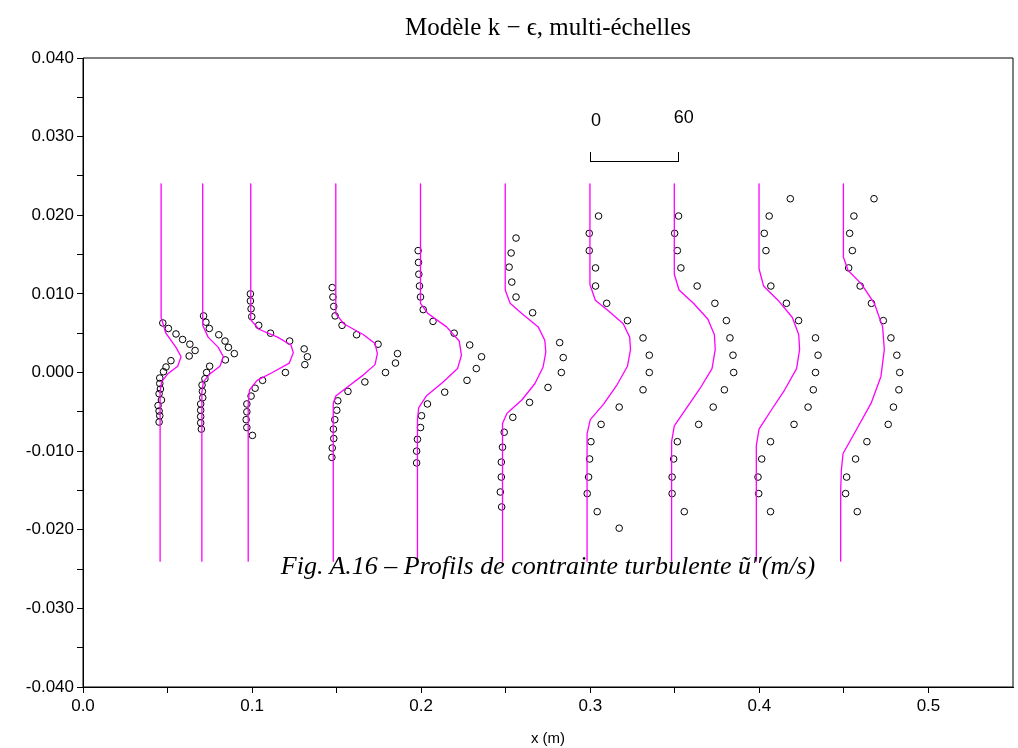 The height and width of the screenshot is (748, 1018). What do you see at coordinates (928, 705) in the screenshot?
I see `x-tick-label: 0.5` at bounding box center [928, 705].